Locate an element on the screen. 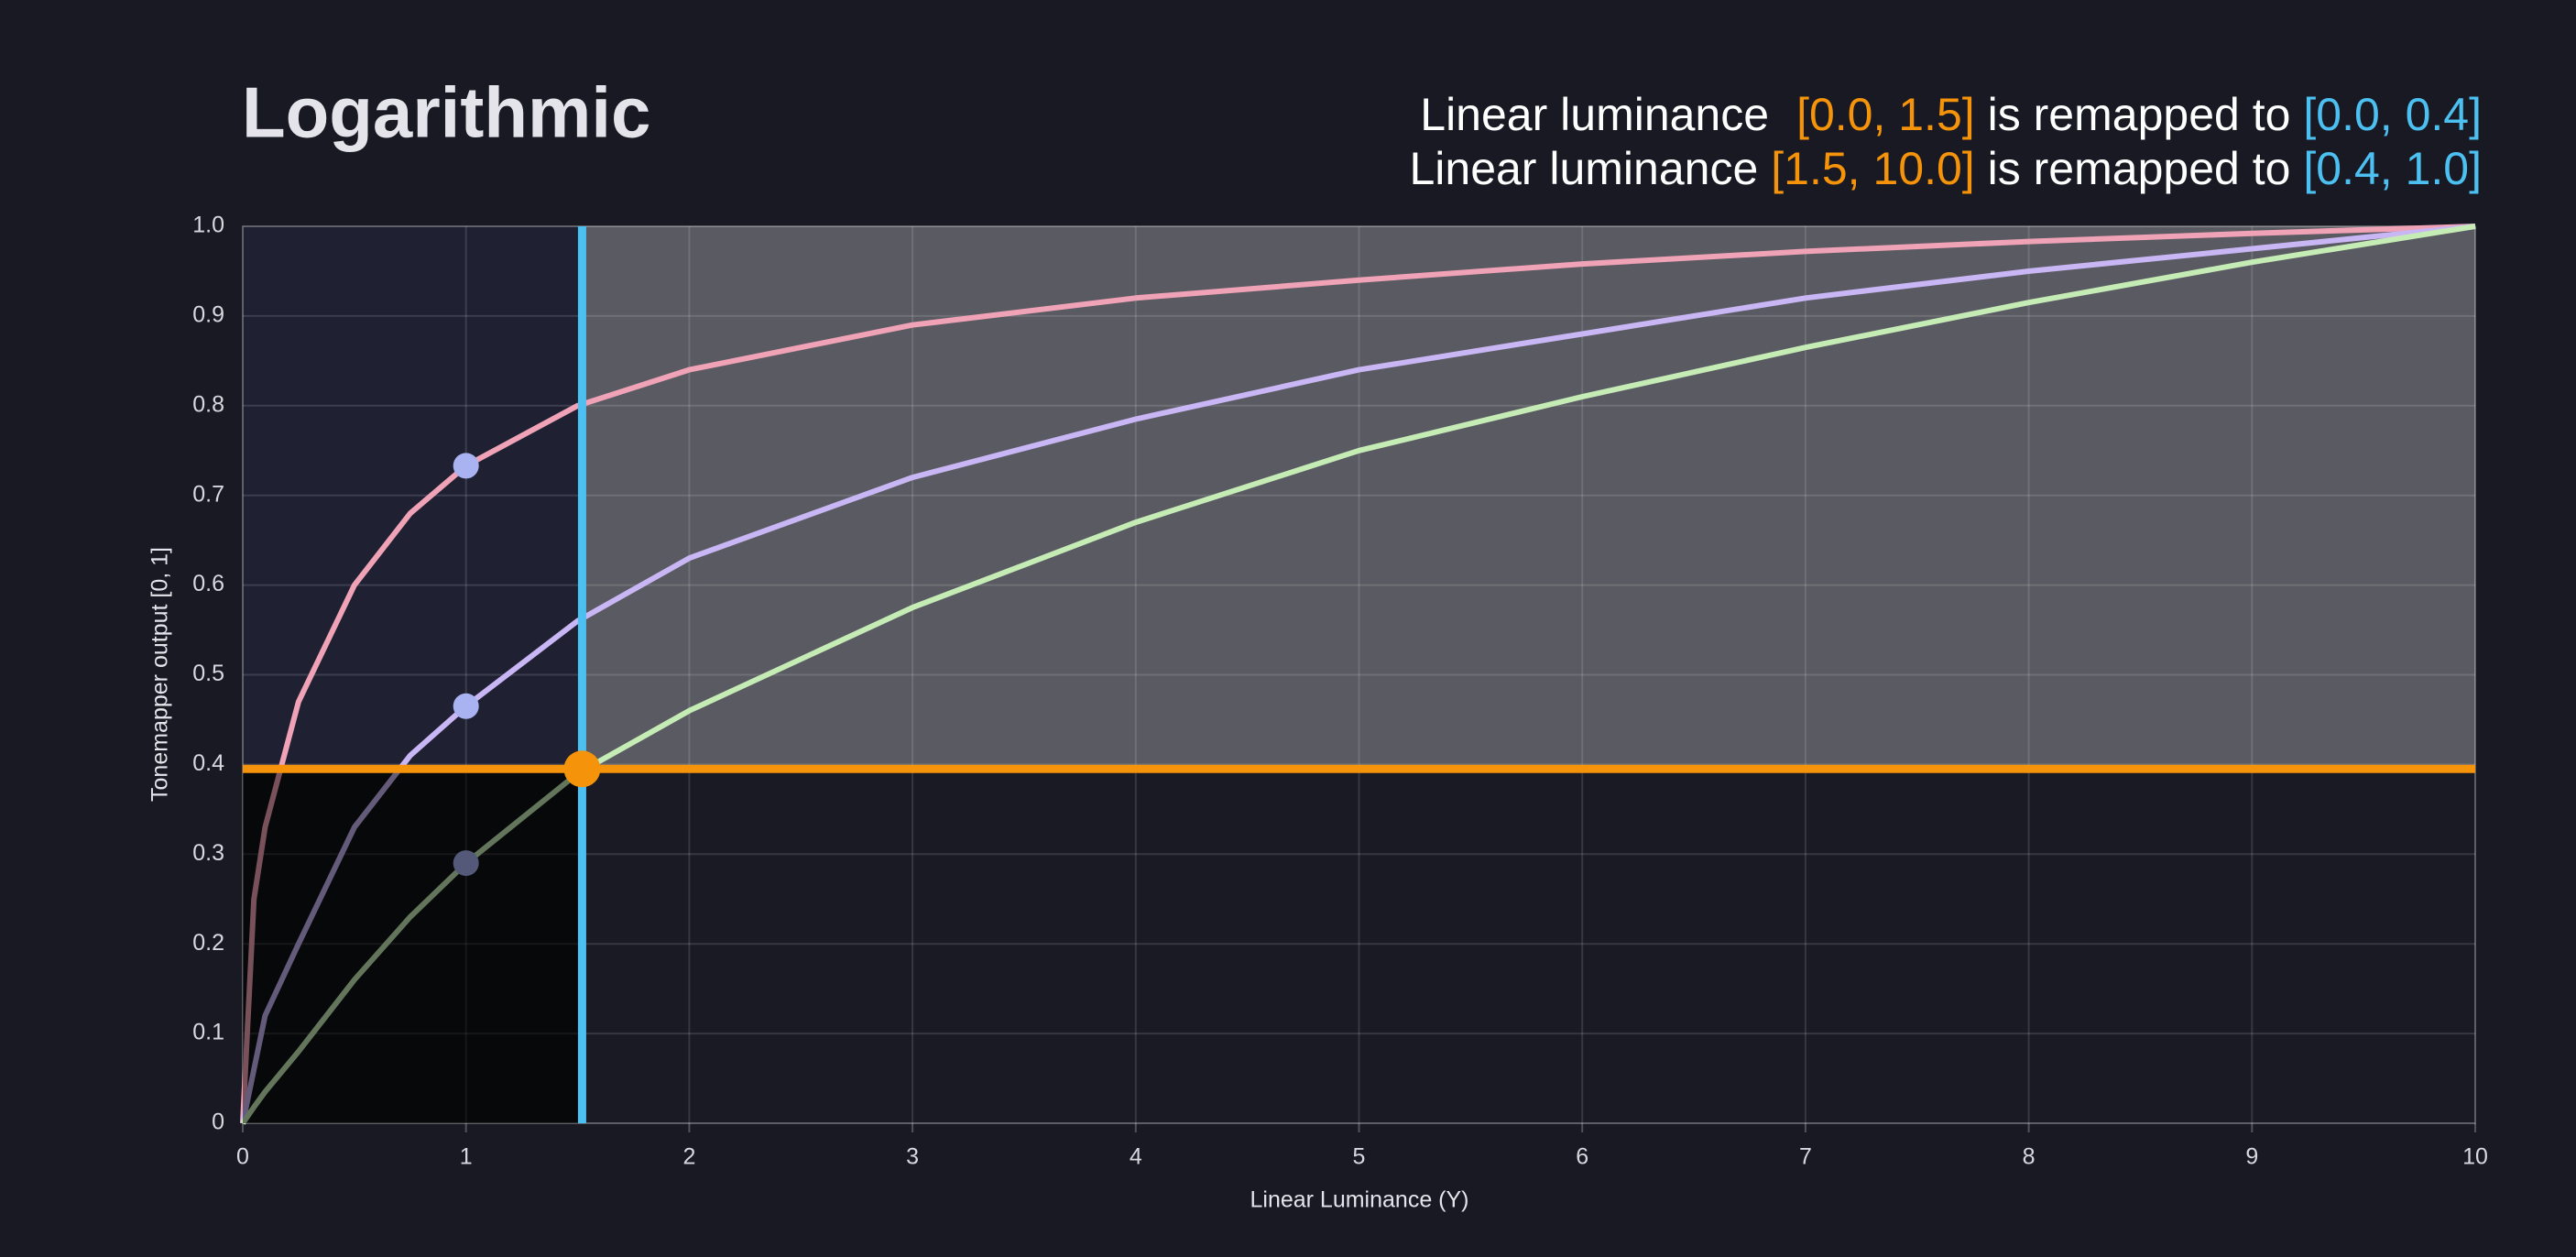  y-tick-label: 0.9 is located at coordinates (208, 315).